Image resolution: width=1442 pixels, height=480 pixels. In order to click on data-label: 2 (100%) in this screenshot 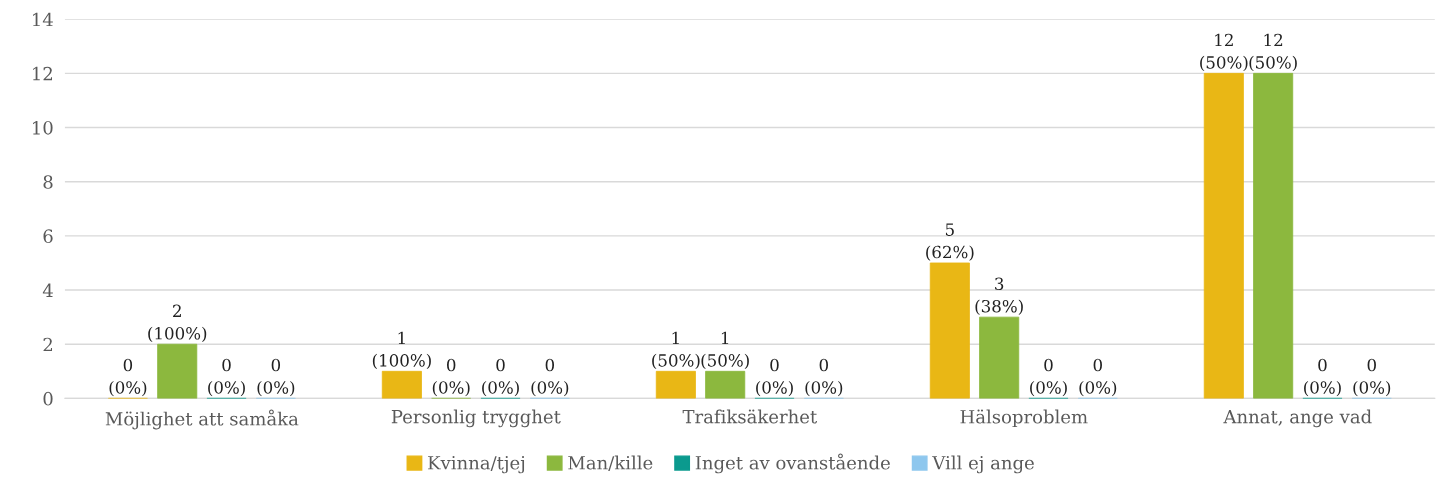, I will do `click(177, 323)`.